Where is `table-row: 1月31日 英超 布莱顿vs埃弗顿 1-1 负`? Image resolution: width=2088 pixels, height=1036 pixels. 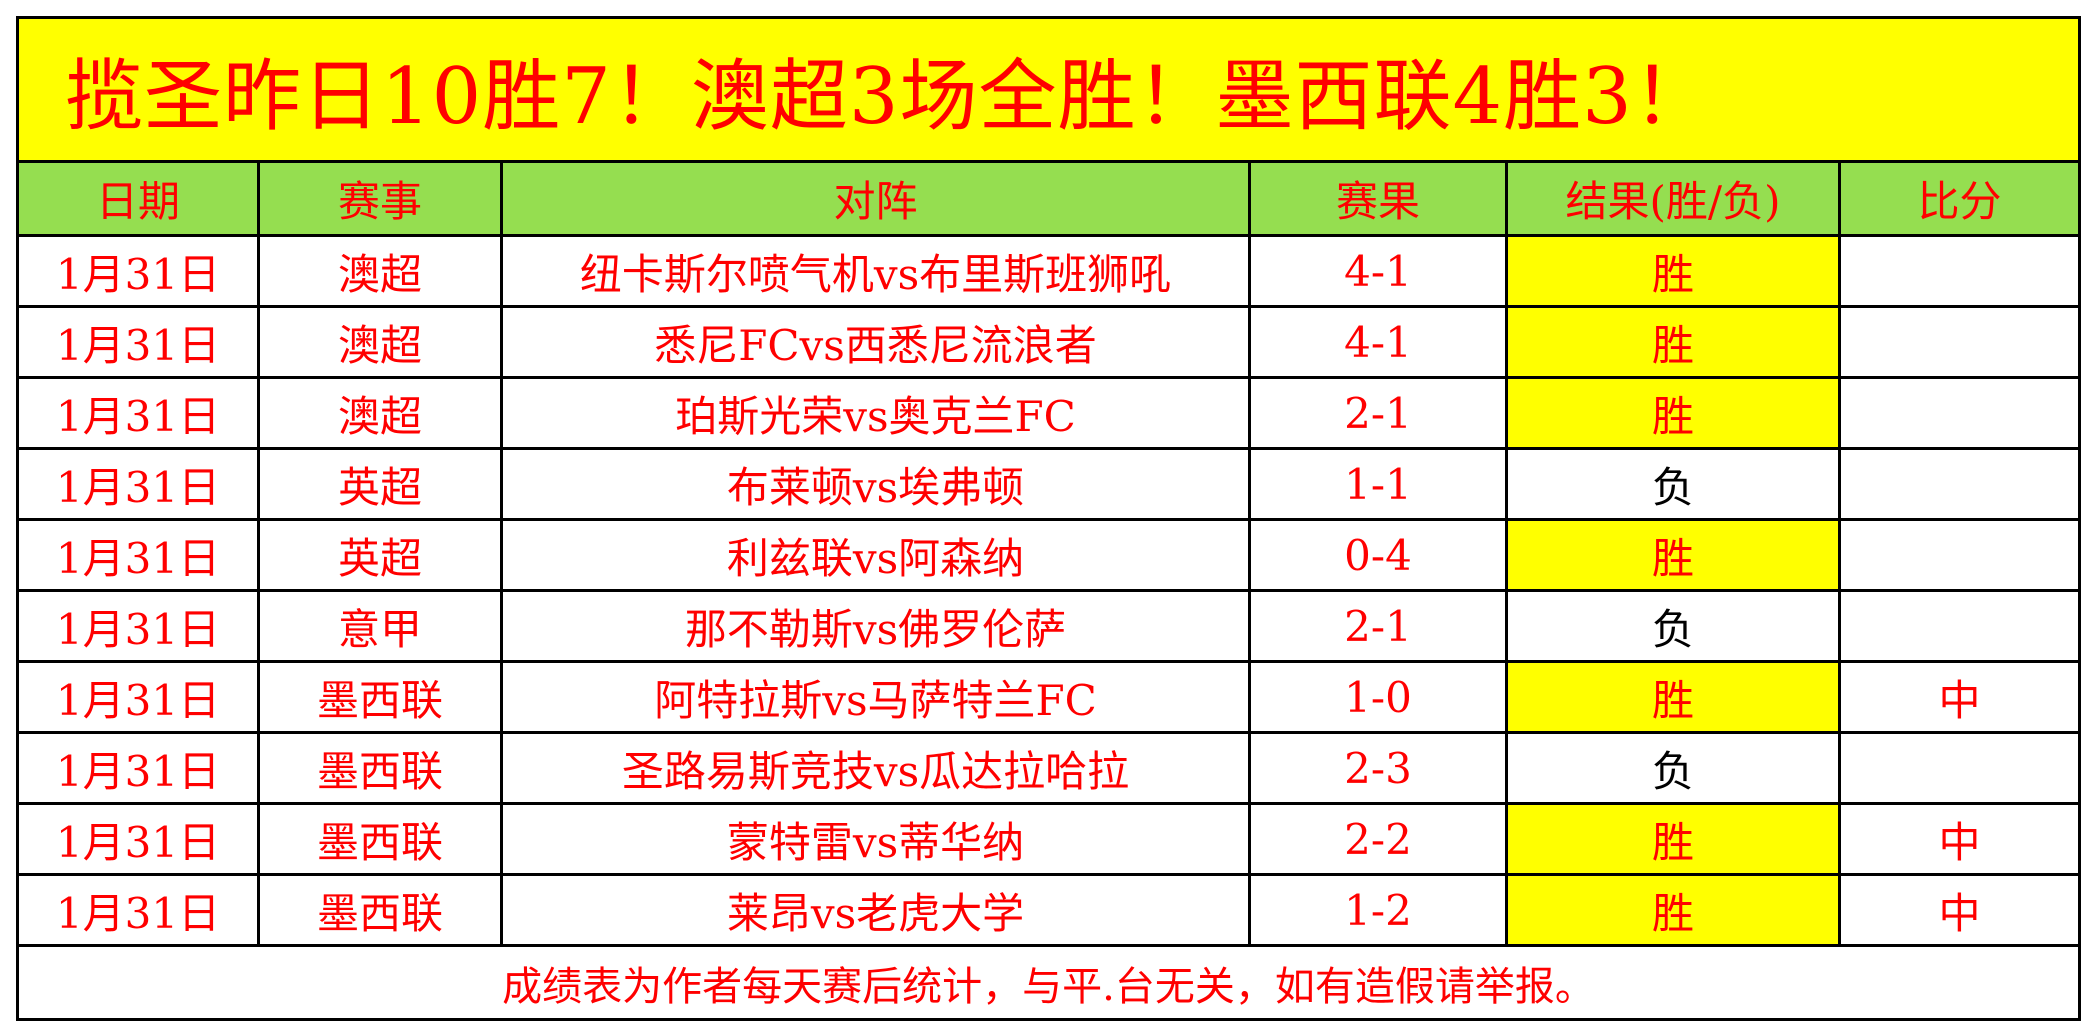
table-row: 1月31日 英超 布莱顿vs埃弗顿 1-1 负 is located at coordinates (1049, 484).